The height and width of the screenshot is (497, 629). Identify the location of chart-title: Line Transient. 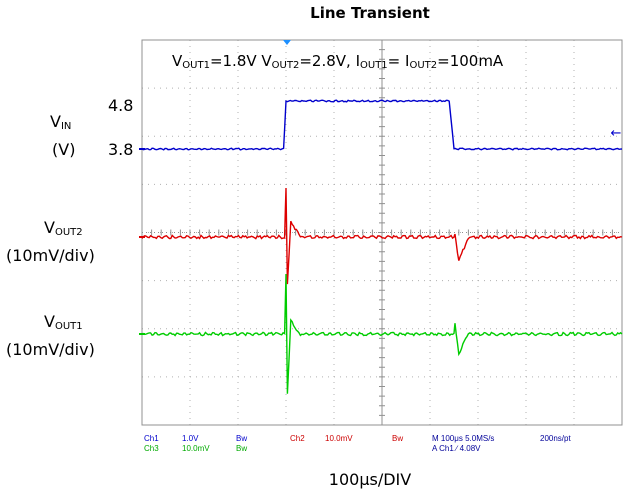
(370, 13).